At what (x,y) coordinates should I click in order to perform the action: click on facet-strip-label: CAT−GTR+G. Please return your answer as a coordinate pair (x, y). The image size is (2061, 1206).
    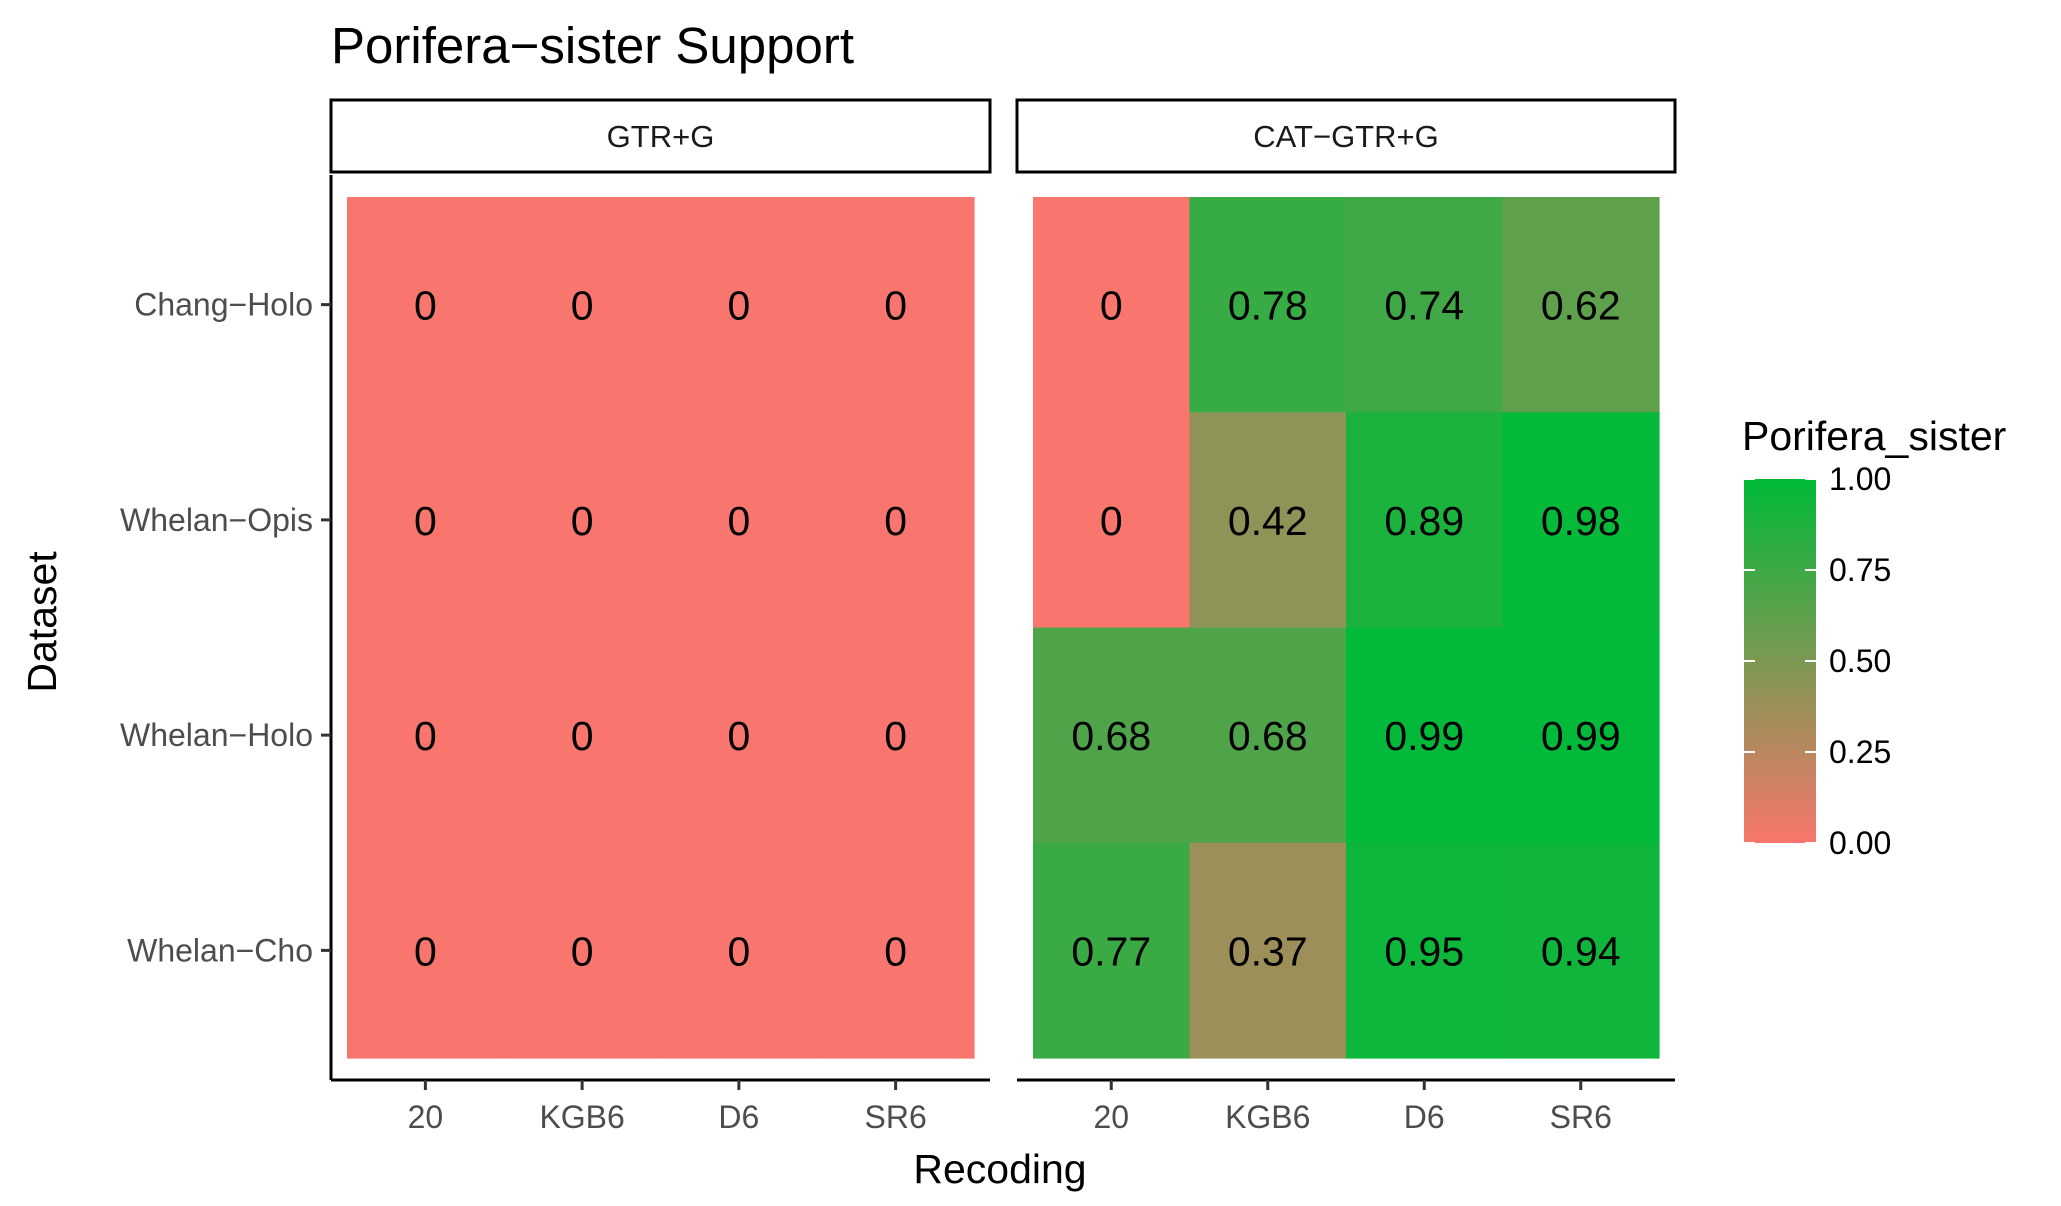
    Looking at the image, I should click on (1345, 136).